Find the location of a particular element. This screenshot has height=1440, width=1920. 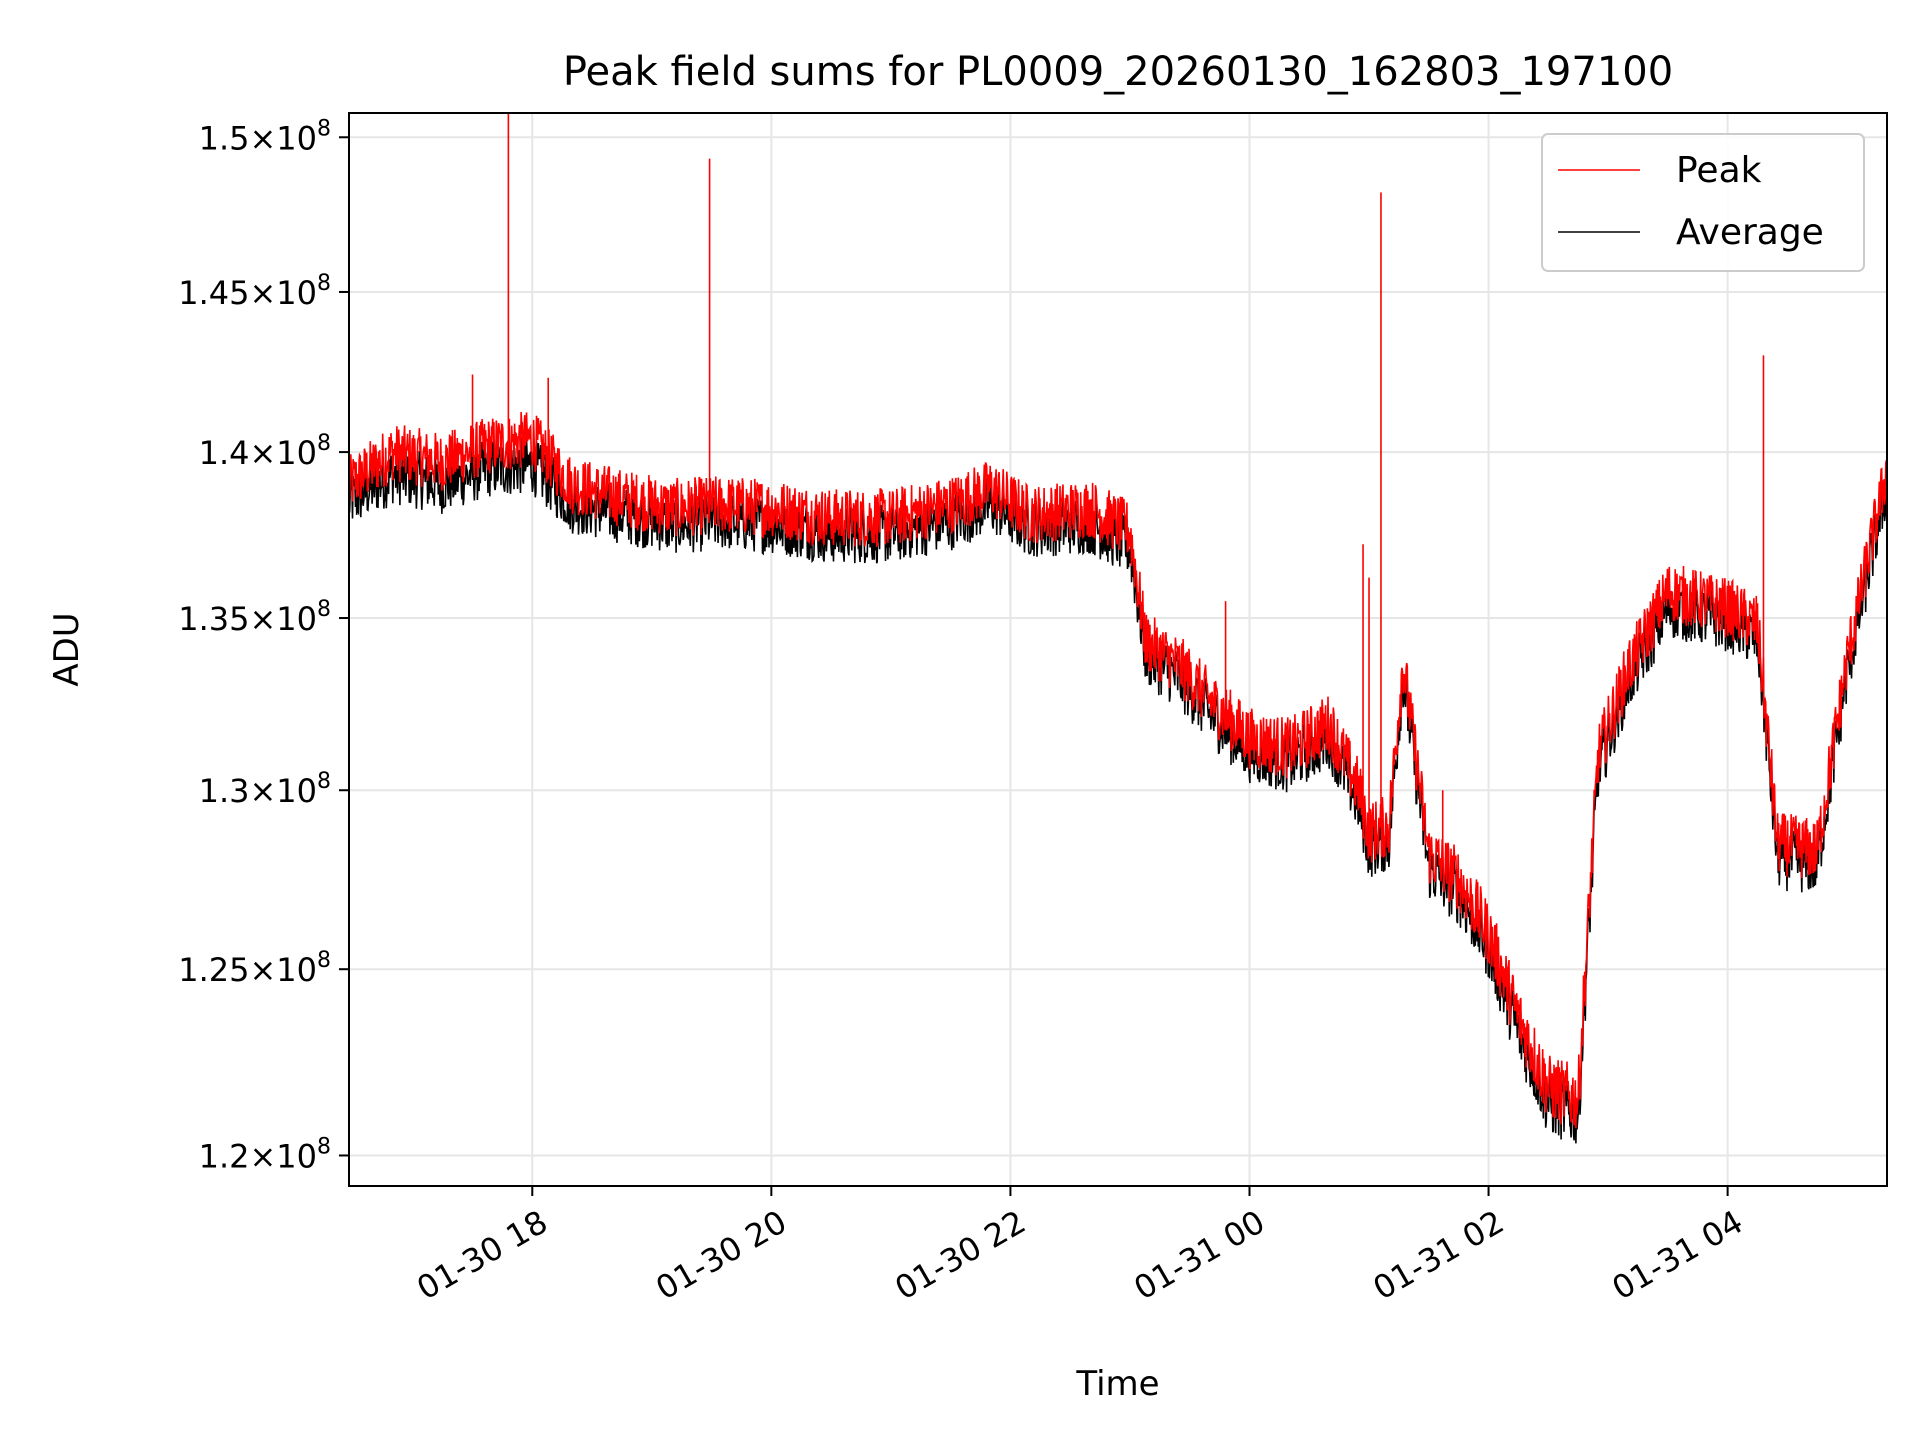

legend-label: Peak is located at coordinates (1719, 170).